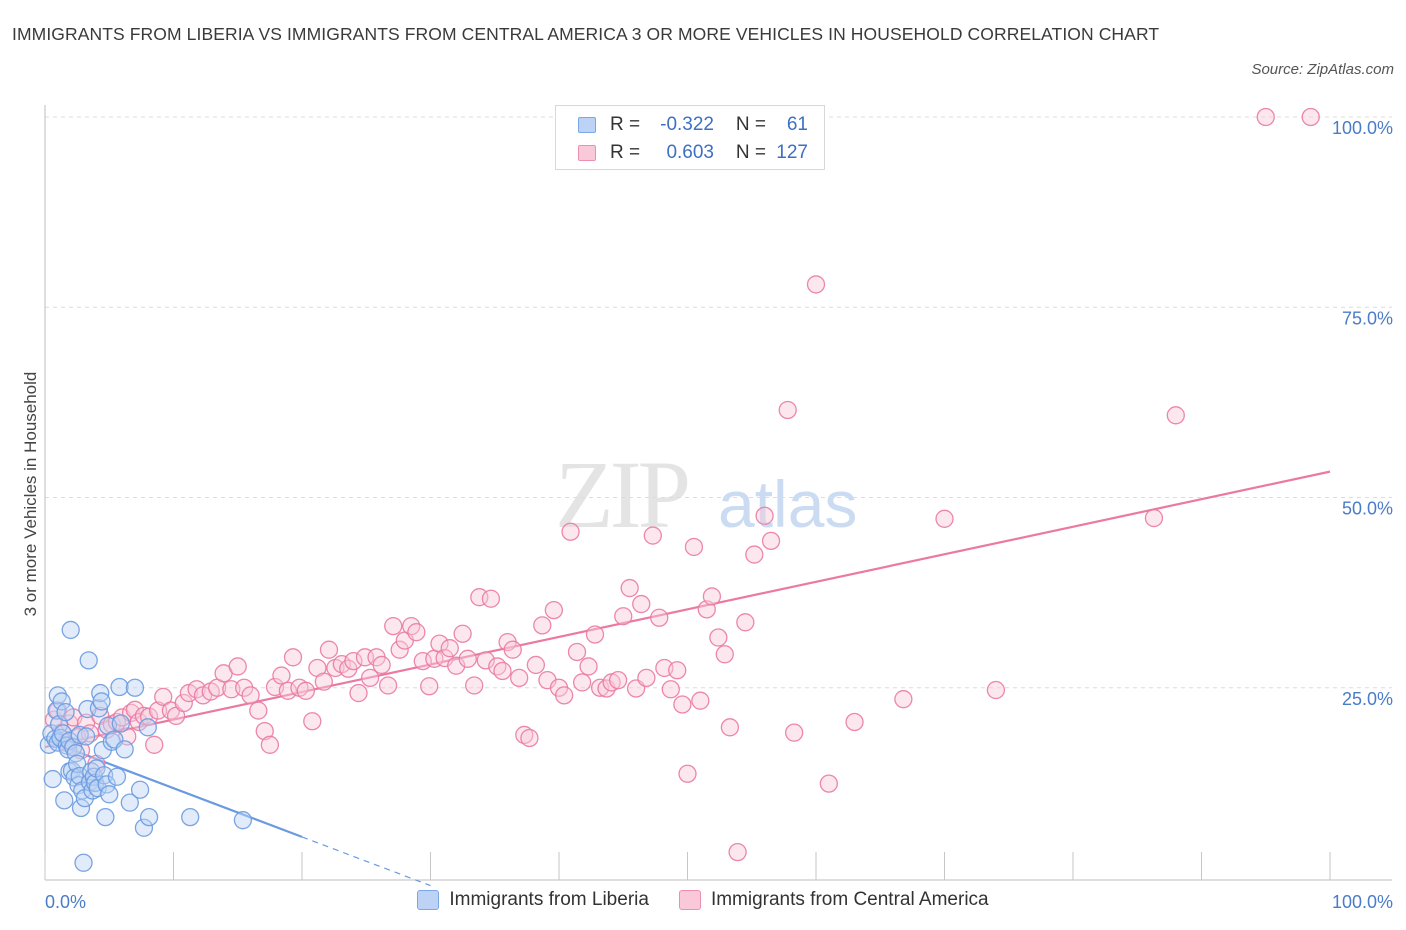  Describe the element at coordinates (1367, 318) in the screenshot. I see `y-tick-label: 75.0%` at that location.